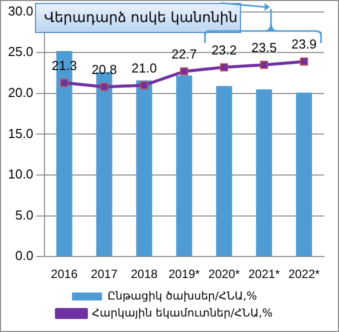 The width and height of the screenshot is (339, 332). Describe the element at coordinates (138, 18) in the screenshot. I see `chart-title: Վերադարձ ոսկե կանոնին` at that location.